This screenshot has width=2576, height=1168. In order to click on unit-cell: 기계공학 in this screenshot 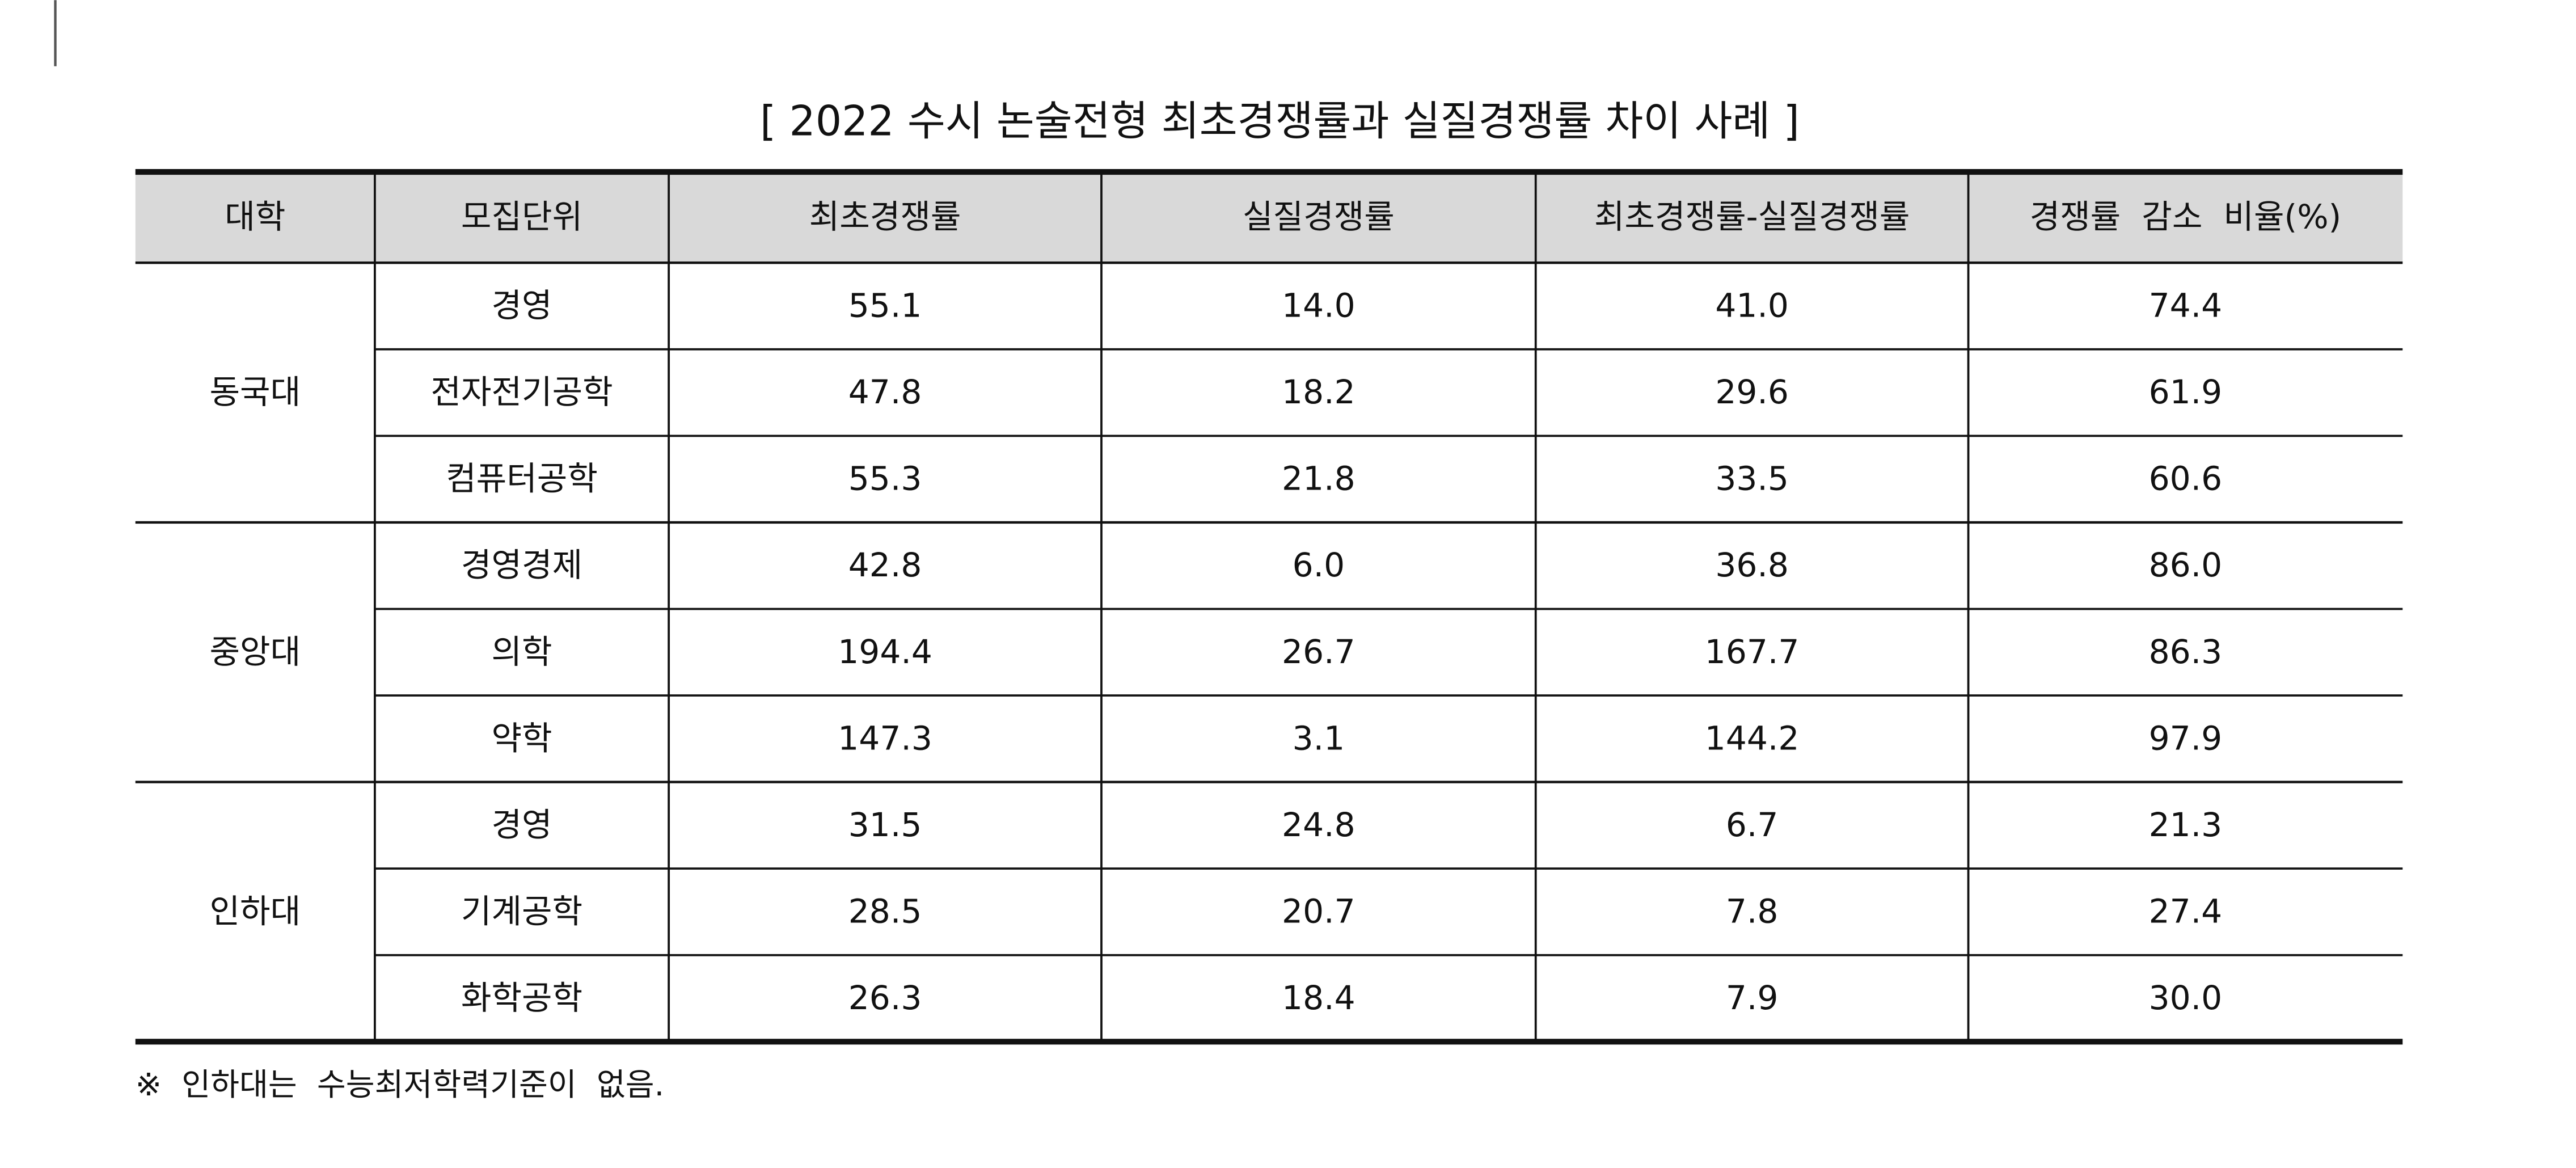, I will do `click(521, 911)`.